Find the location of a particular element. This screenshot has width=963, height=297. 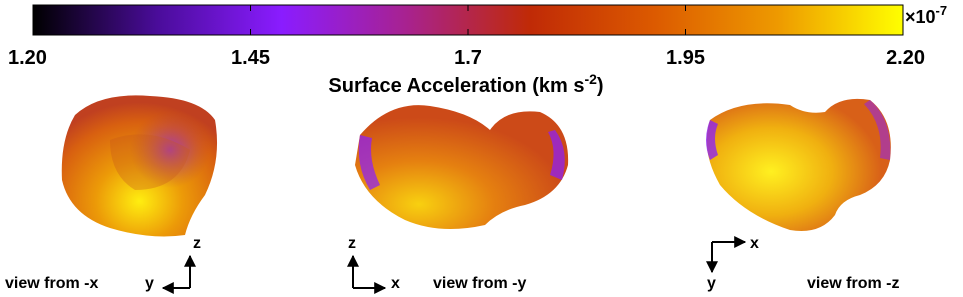

x-tick-label: 2.20 is located at coordinates (905, 58).